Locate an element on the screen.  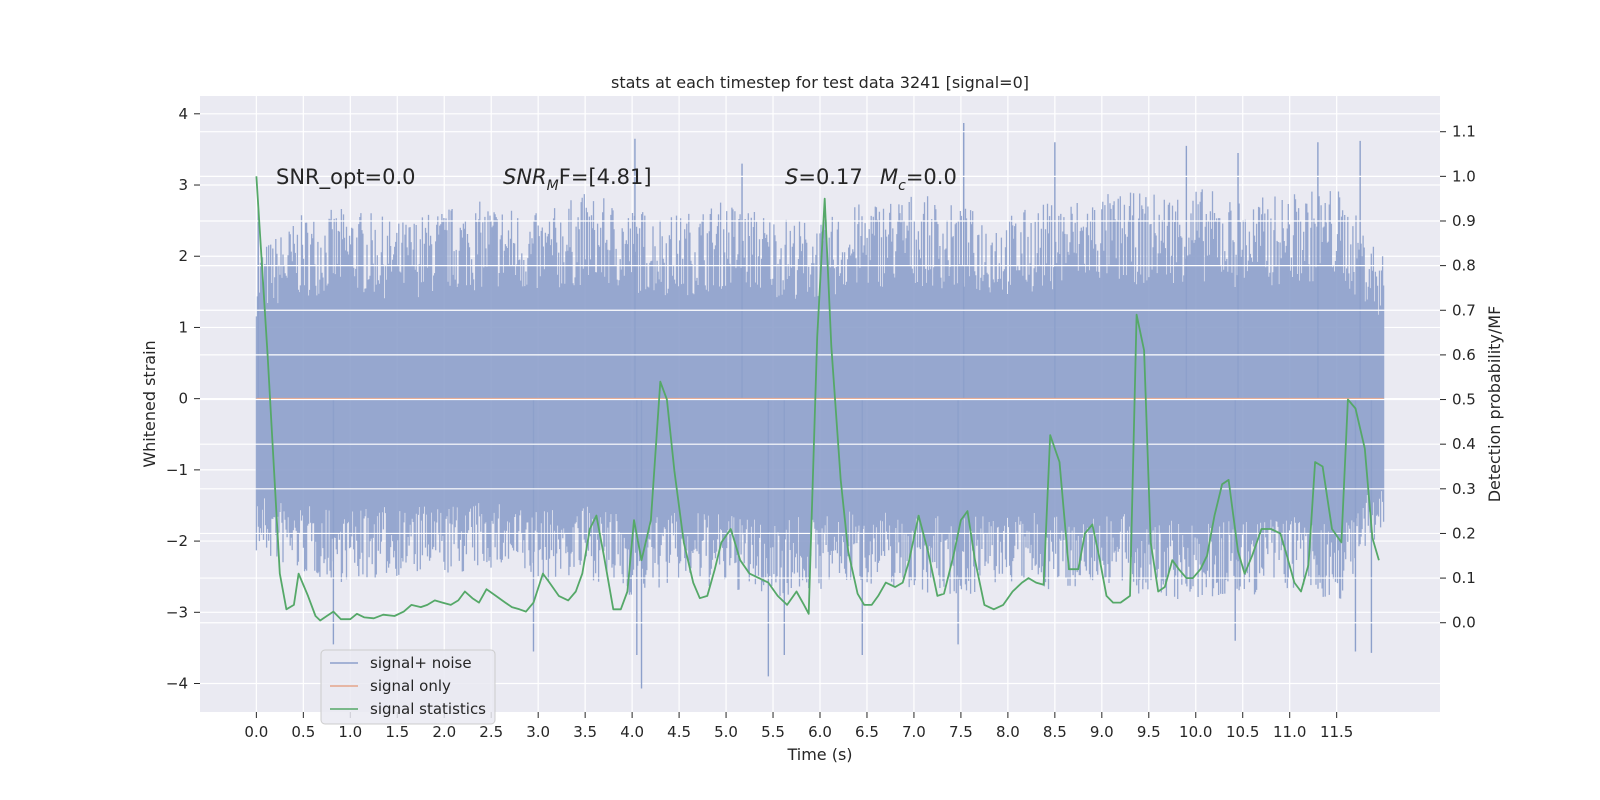
y-tick-label: −4 is located at coordinates (177, 684).